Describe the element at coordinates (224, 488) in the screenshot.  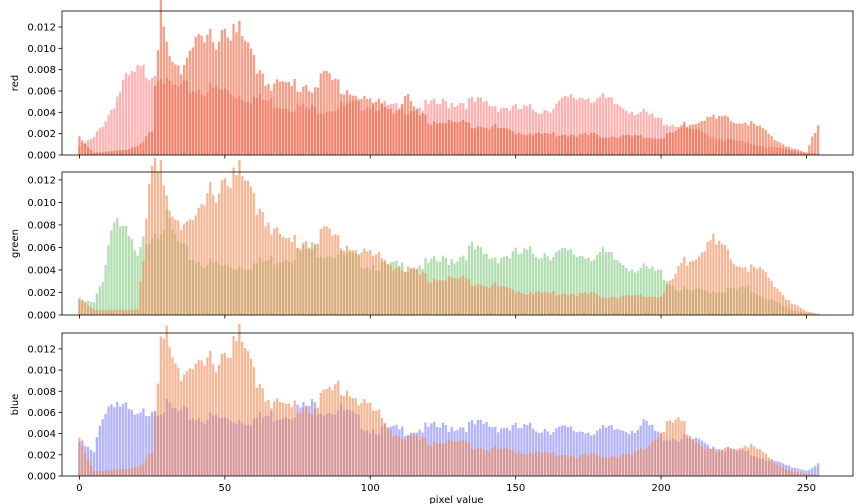
I see `x-tick-label: 50` at that location.